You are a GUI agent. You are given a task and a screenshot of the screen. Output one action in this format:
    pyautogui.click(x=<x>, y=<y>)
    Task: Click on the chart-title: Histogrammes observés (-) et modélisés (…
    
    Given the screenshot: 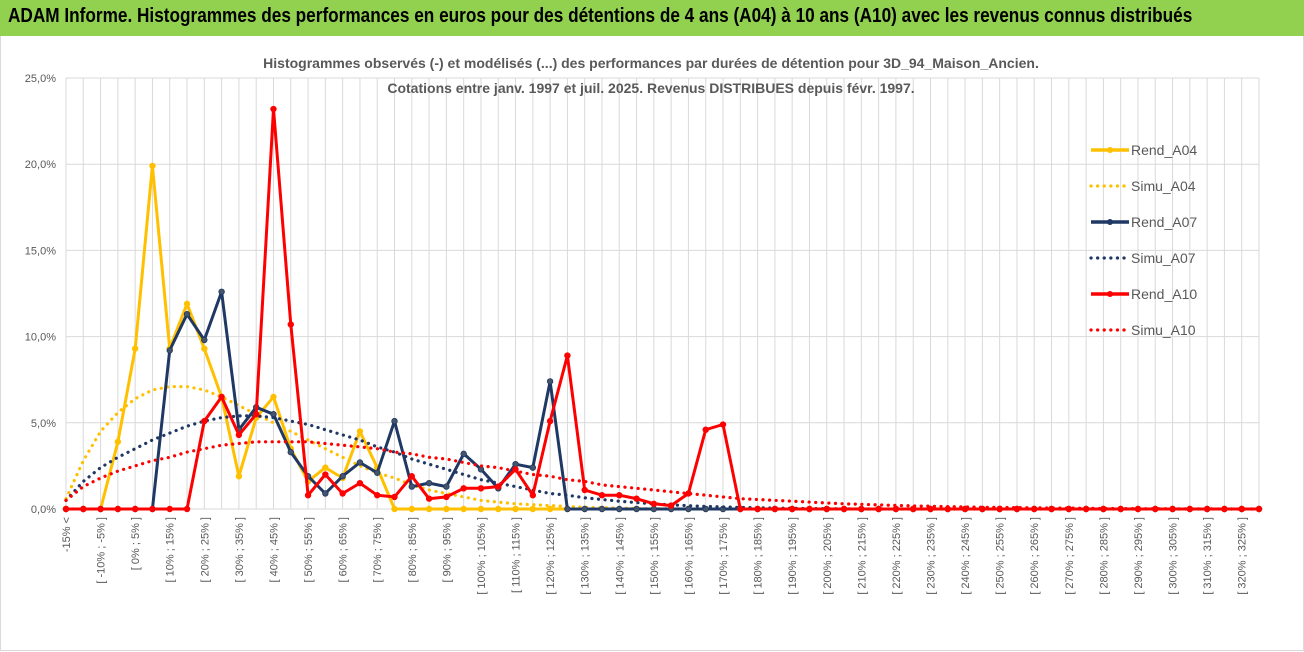 What is the action you would take?
    pyautogui.click(x=651, y=63)
    